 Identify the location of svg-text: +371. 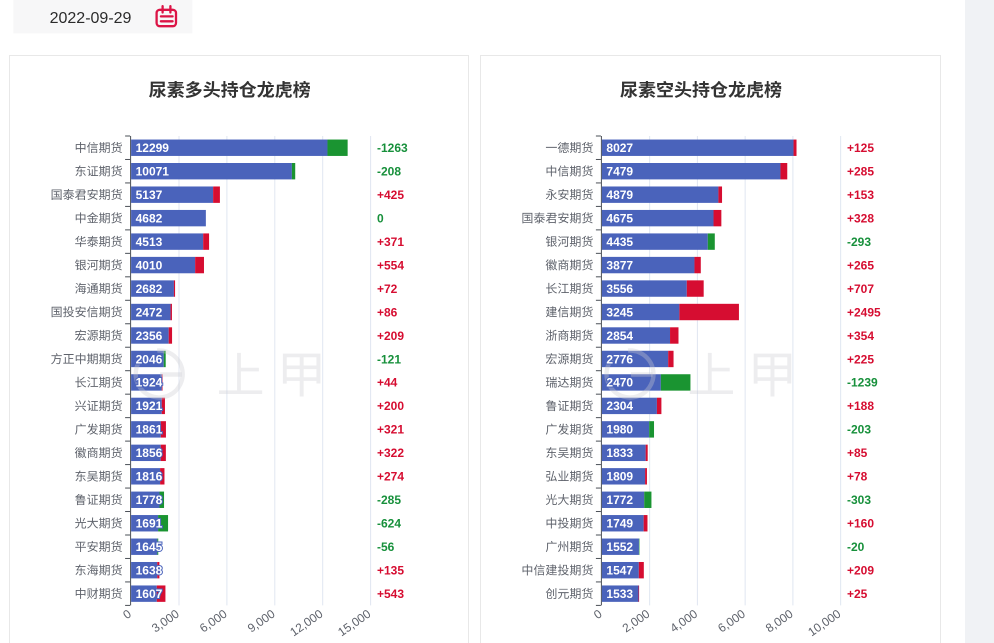
(390, 242).